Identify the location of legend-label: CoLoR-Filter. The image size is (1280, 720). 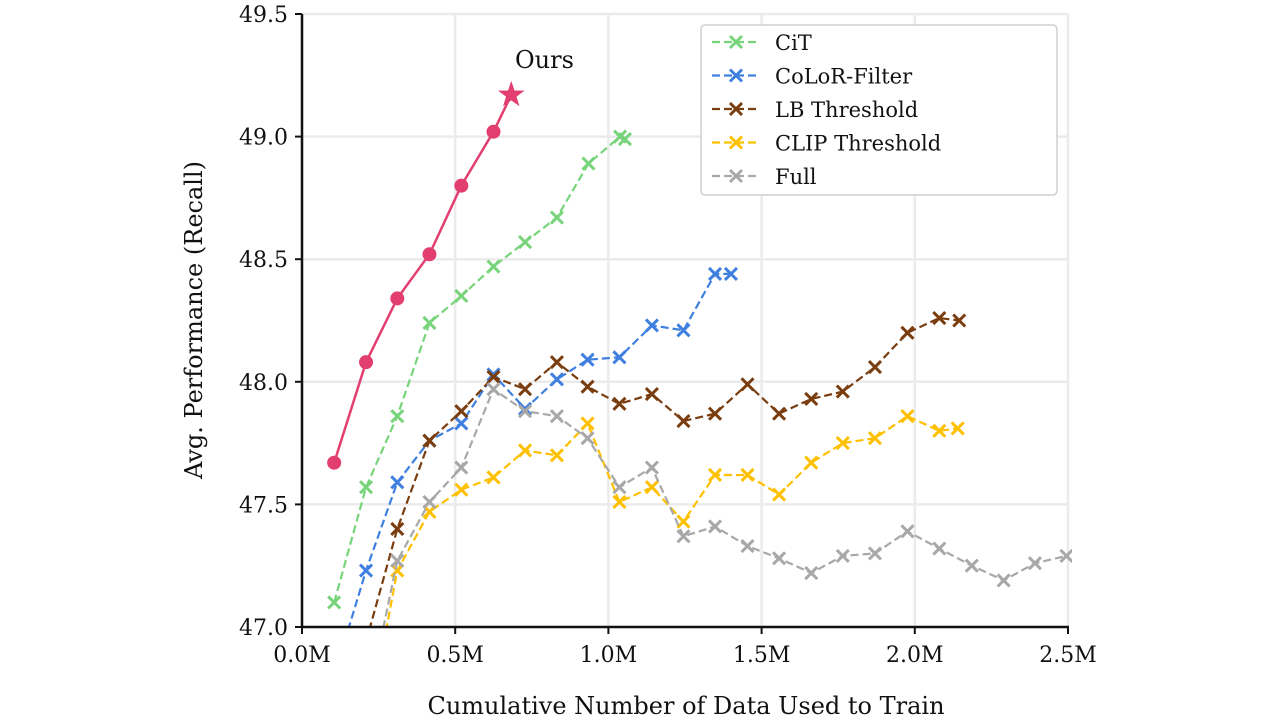
(844, 77).